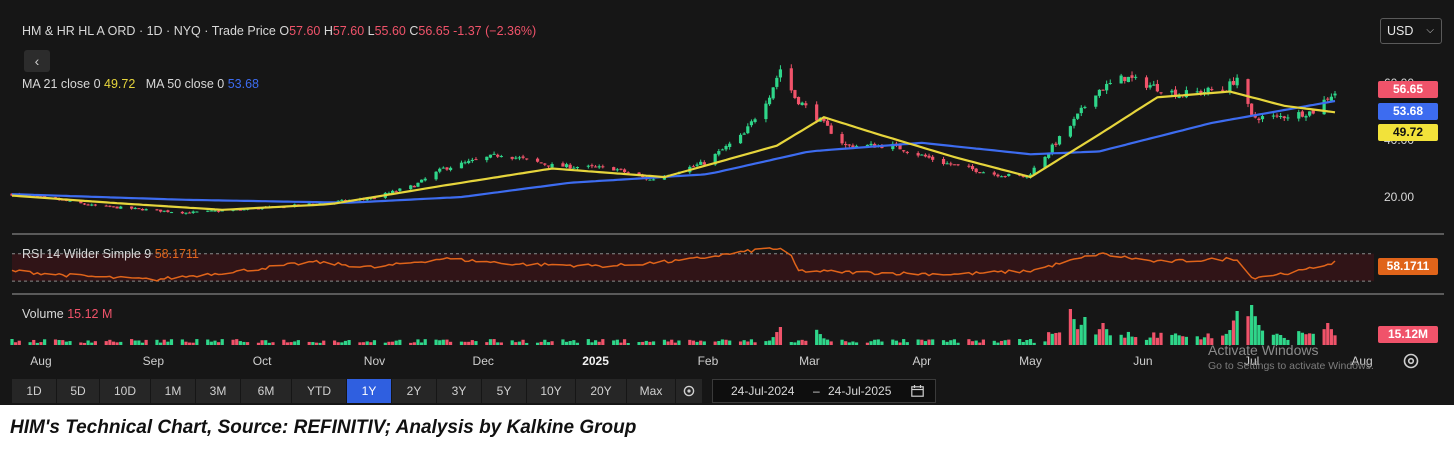 This screenshot has width=1454, height=455. I want to click on range-button-3m: 3M, so click(218, 391).